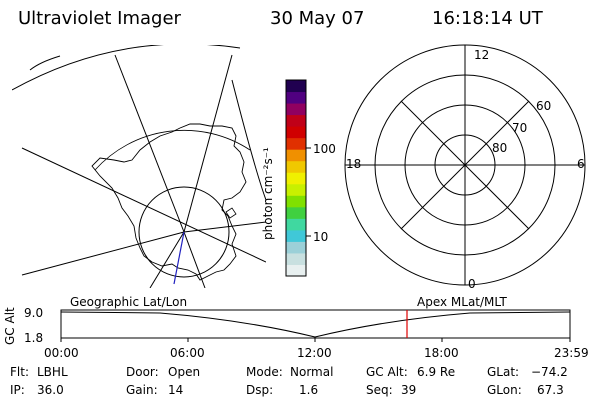  I want to click on gain-label: Gain:, so click(142, 390).